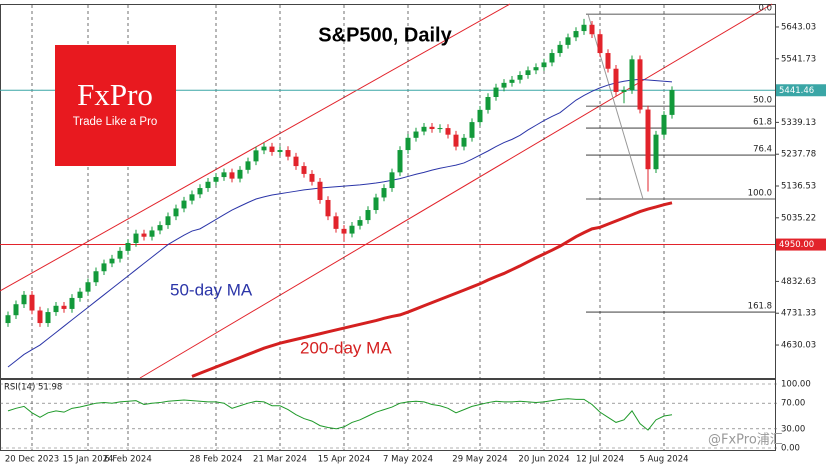 The width and height of the screenshot is (835, 470). Describe the element at coordinates (600, 460) in the screenshot. I see `x-tick-label: 12 Jul 2024` at that location.